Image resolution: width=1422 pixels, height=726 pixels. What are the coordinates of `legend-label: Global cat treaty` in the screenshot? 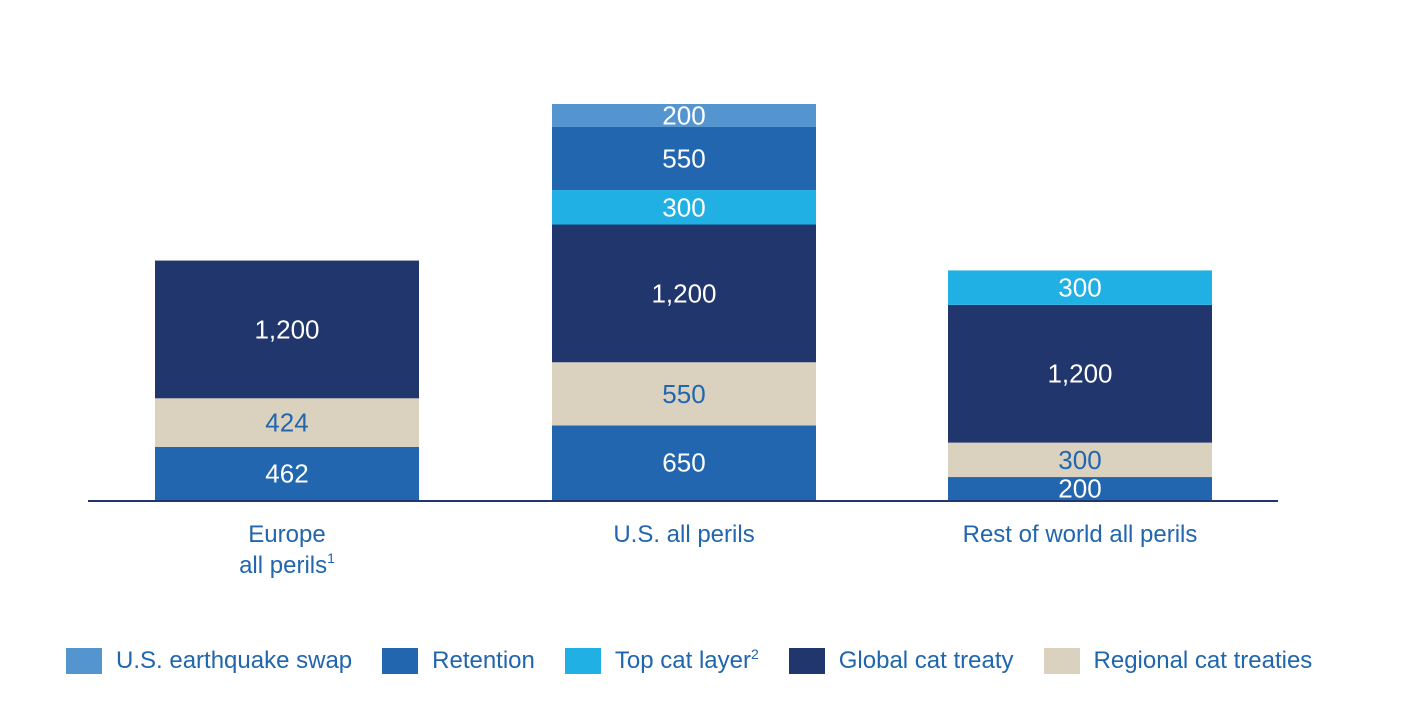 It's located at (926, 660).